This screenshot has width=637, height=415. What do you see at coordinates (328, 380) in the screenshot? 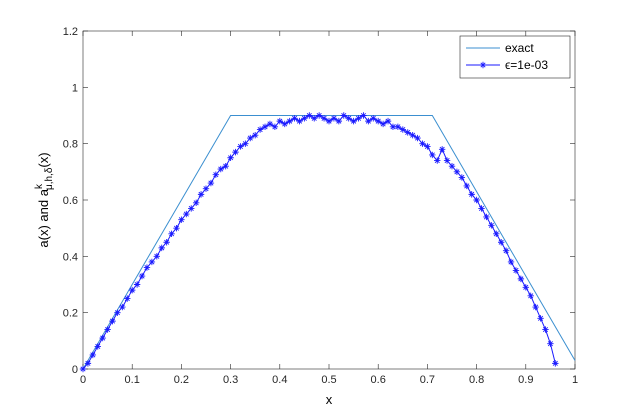
I see `x-tick-label: 0.5` at bounding box center [328, 380].